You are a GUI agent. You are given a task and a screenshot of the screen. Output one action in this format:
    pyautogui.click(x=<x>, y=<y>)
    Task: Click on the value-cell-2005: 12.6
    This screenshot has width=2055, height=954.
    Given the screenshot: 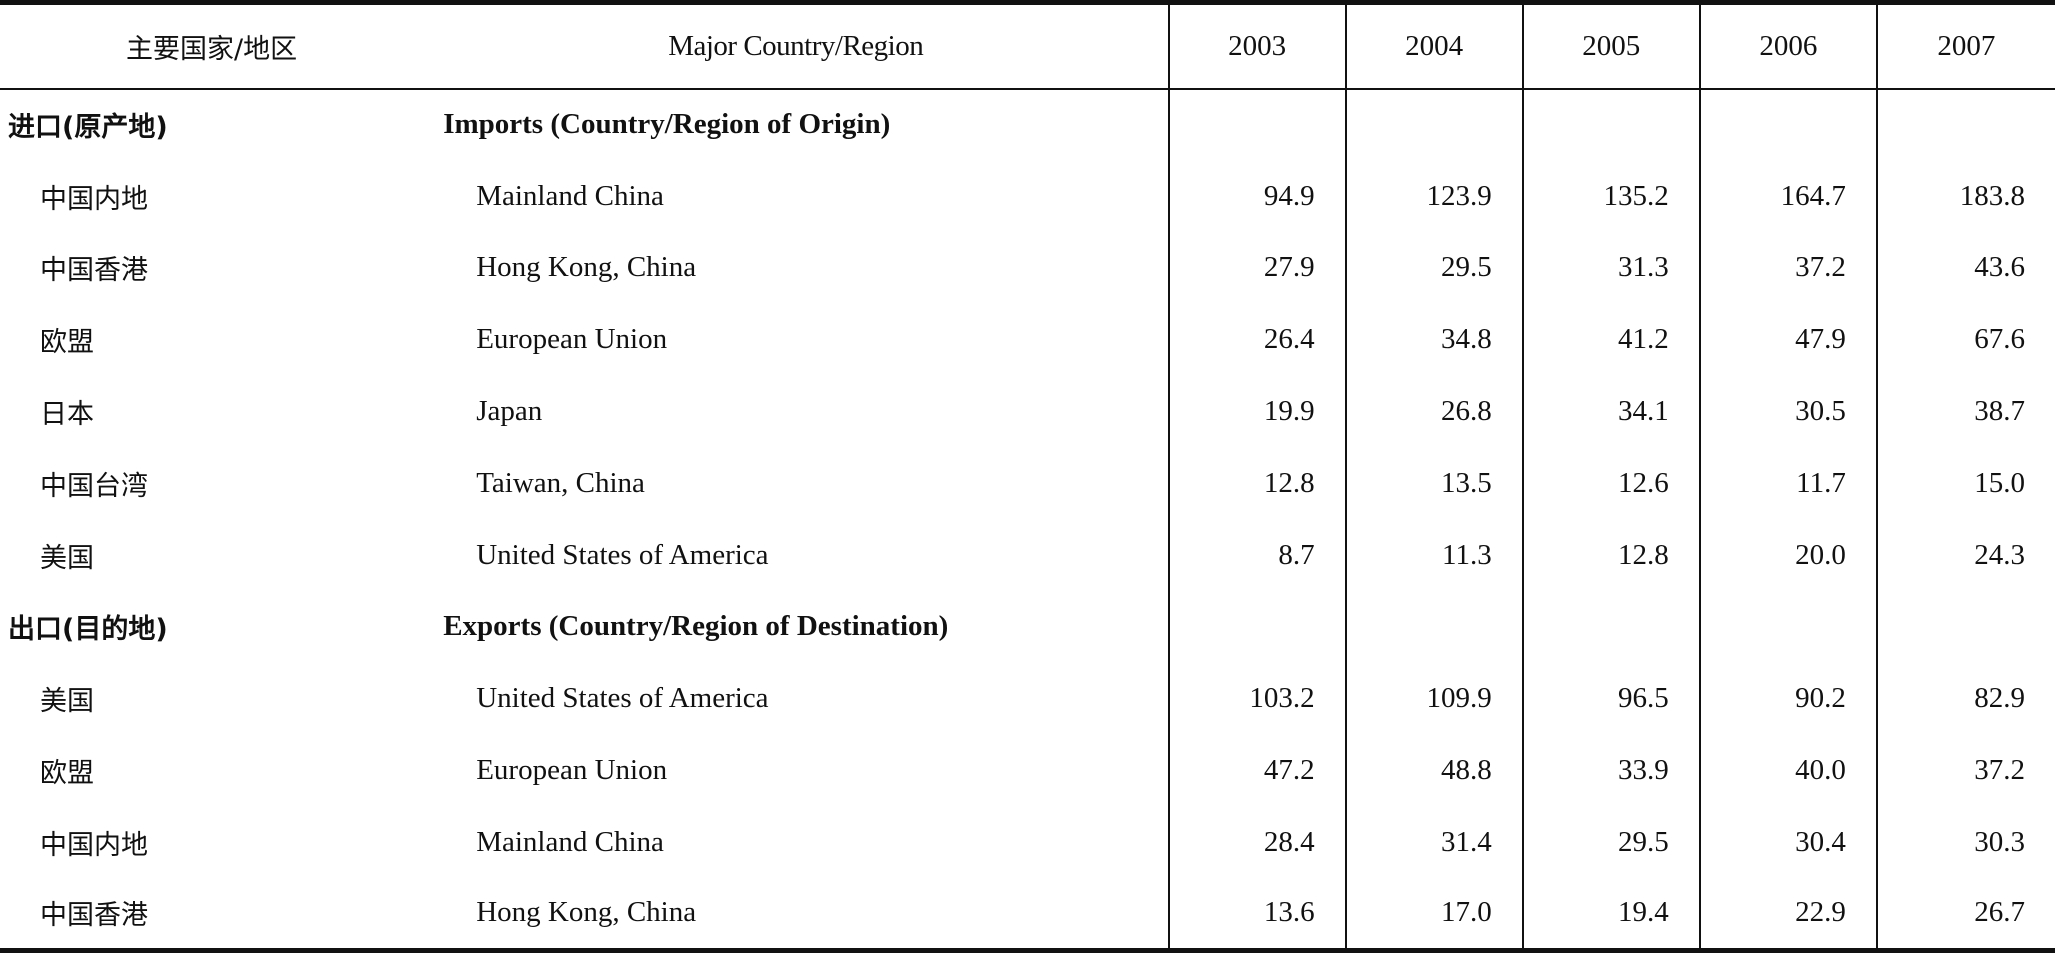 What is the action you would take?
    pyautogui.click(x=1610, y=483)
    